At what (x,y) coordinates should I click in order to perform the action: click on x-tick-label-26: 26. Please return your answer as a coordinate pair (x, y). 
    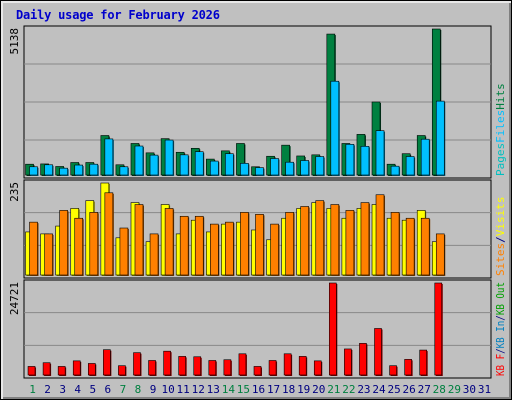
    Looking at the image, I should click on (409, 389).